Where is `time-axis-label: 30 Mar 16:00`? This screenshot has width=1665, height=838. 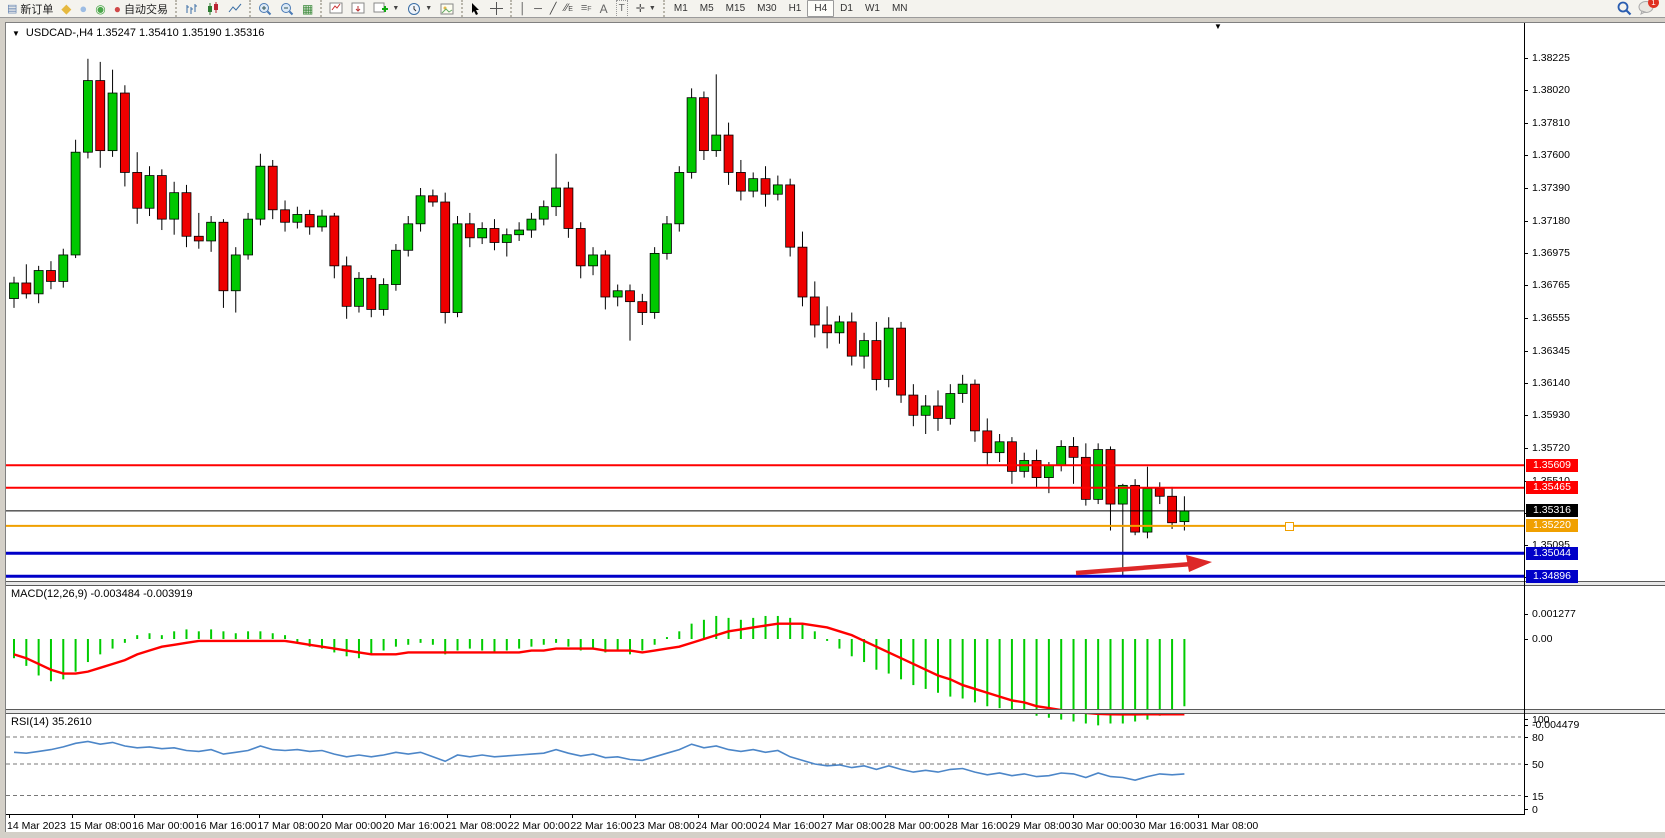 time-axis-label: 30 Mar 16:00 is located at coordinates (1164, 826).